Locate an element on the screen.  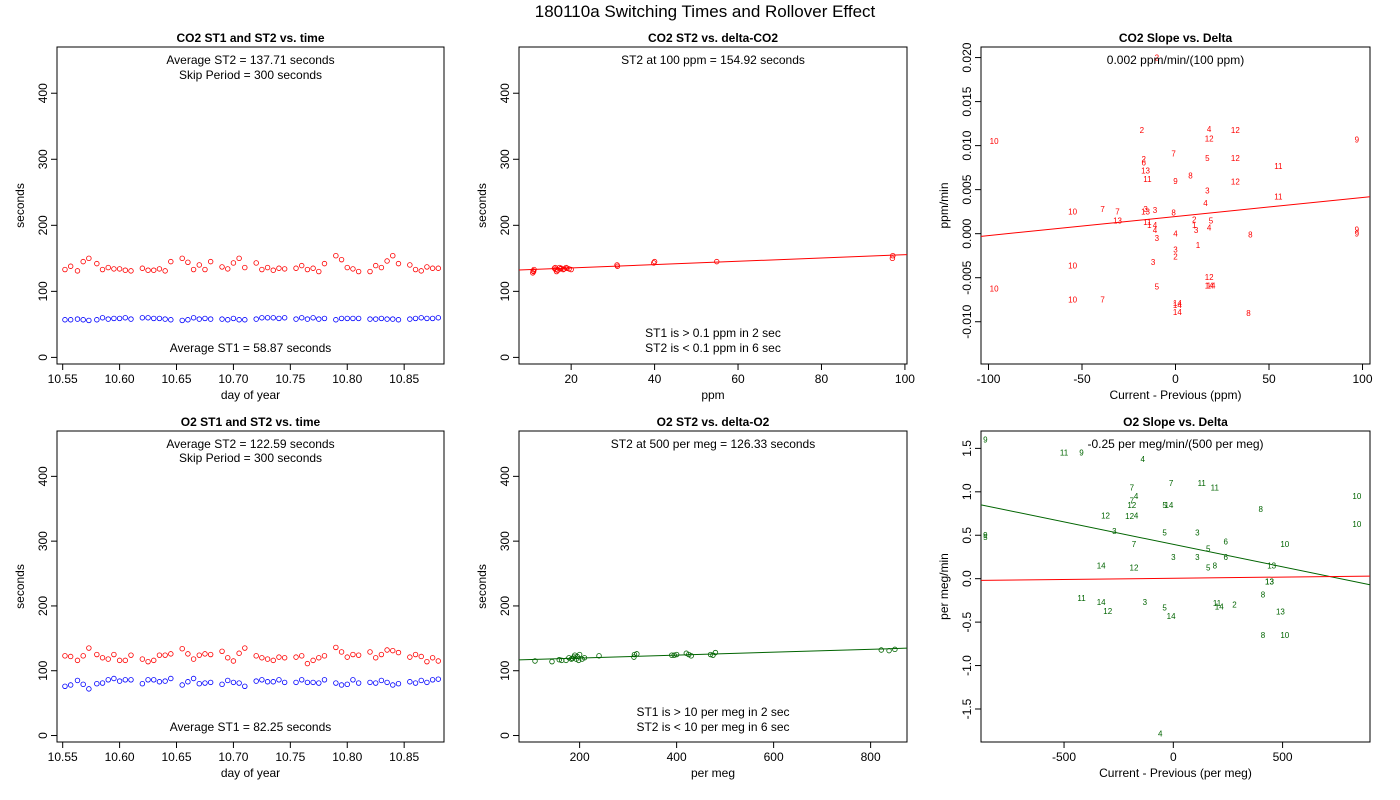
y-tick-label: 0.0 is located at coordinates (967, 578).